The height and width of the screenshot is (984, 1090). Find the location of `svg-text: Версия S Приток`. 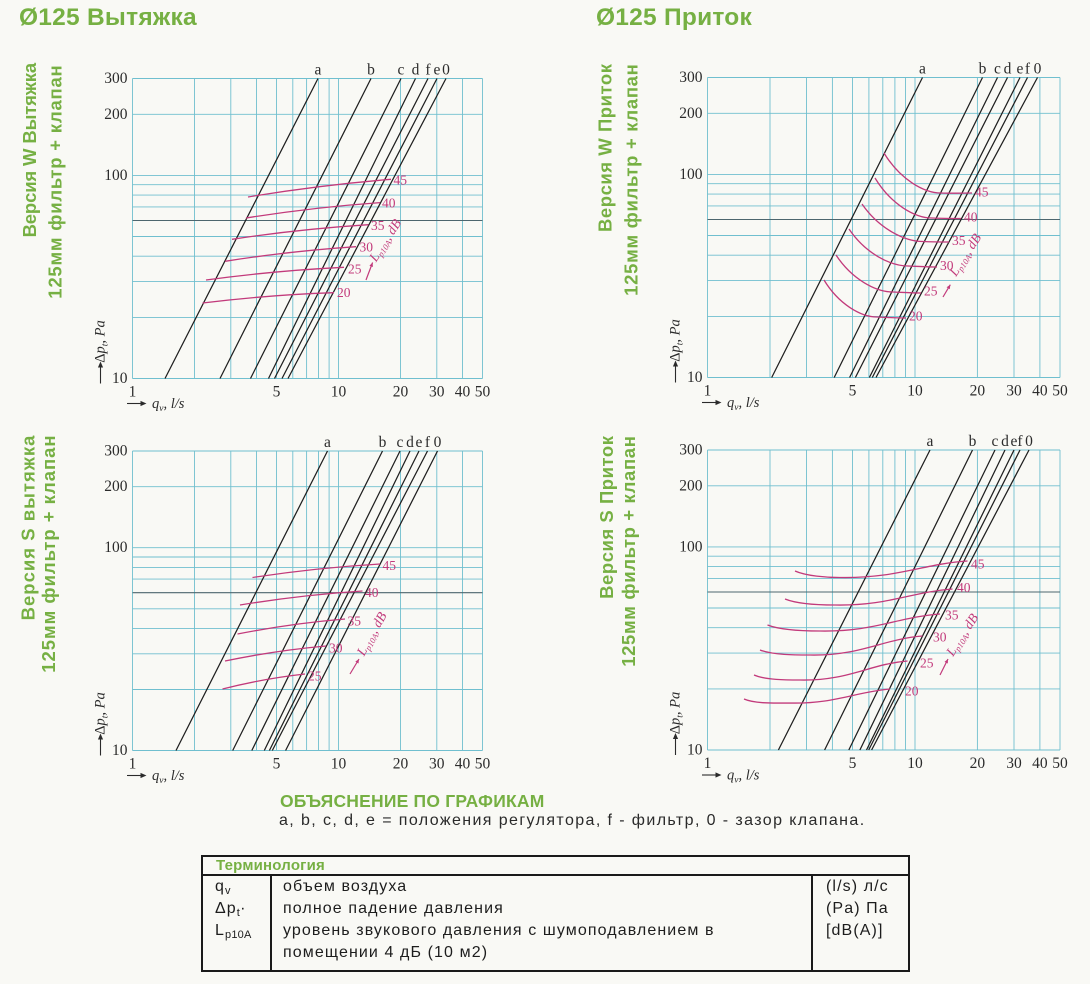

svg-text: Версия S Приток is located at coordinates (606, 517).